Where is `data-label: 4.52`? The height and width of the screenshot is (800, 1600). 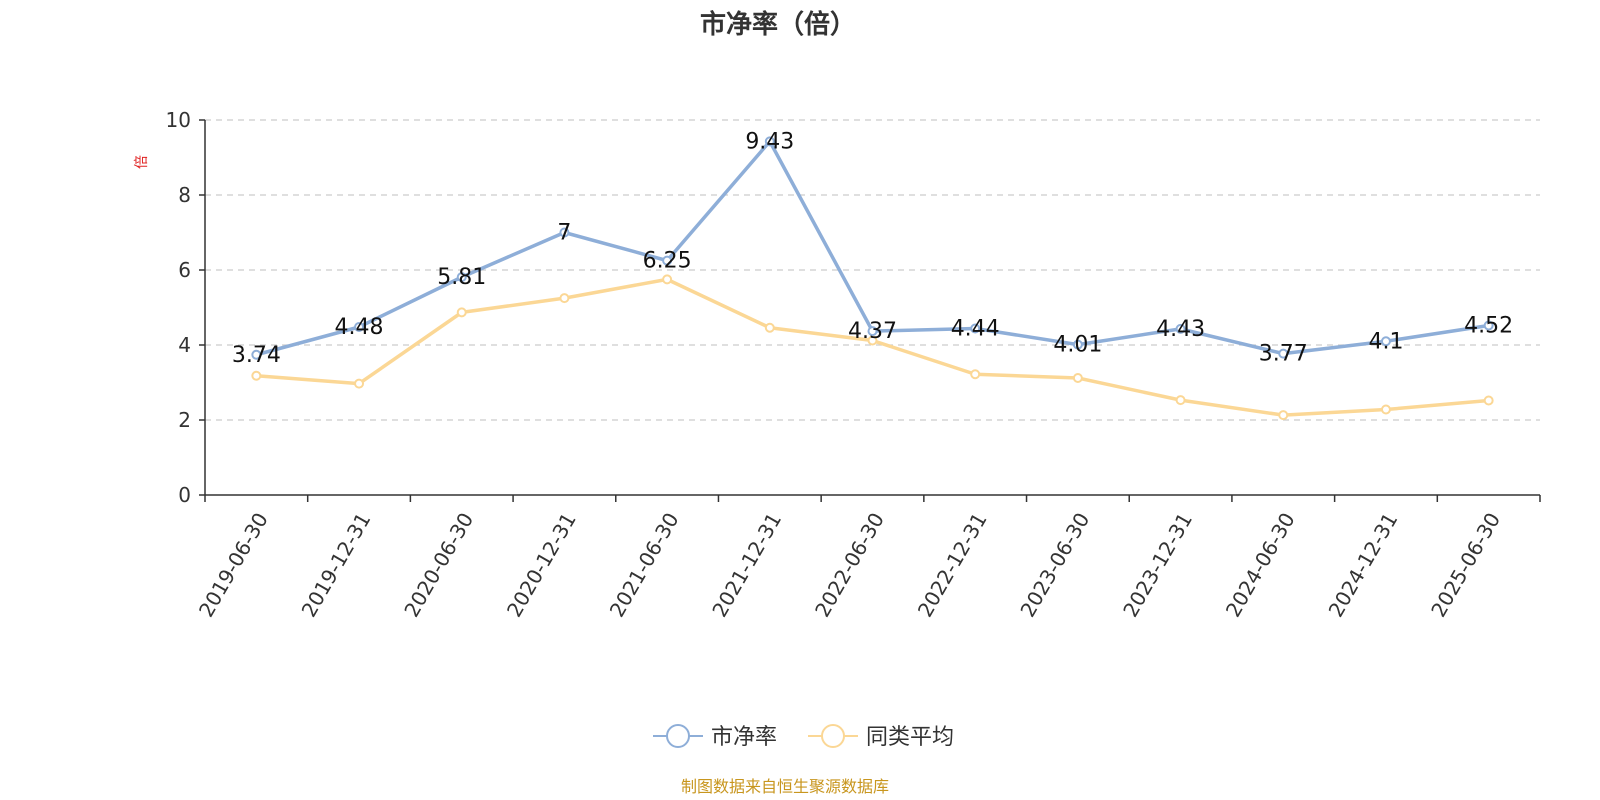
data-label: 4.52 is located at coordinates (1488, 326).